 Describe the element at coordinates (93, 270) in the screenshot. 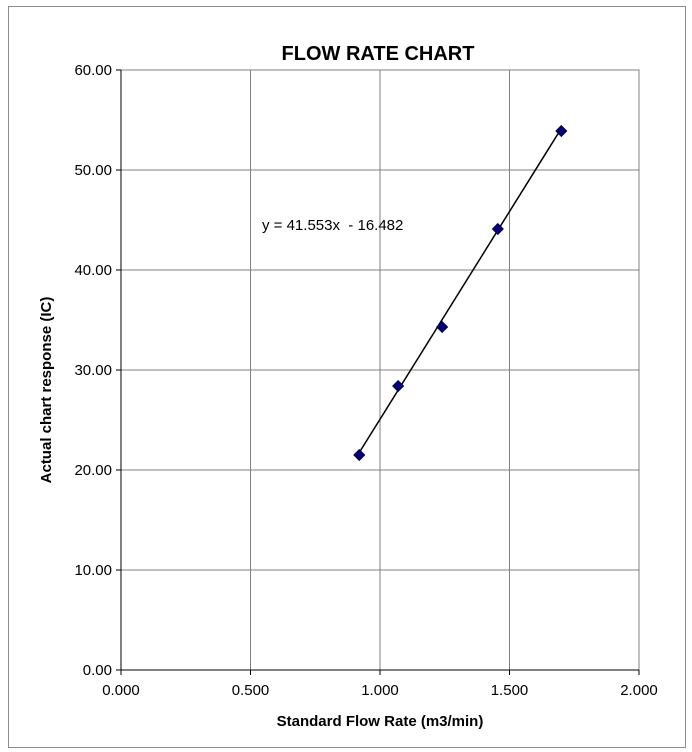

I see `y-tick-label: 40.00` at that location.